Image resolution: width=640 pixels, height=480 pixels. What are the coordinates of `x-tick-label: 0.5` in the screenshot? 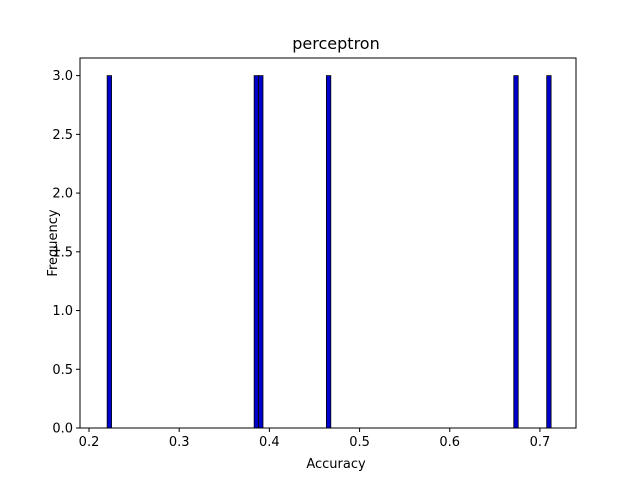 It's located at (359, 442).